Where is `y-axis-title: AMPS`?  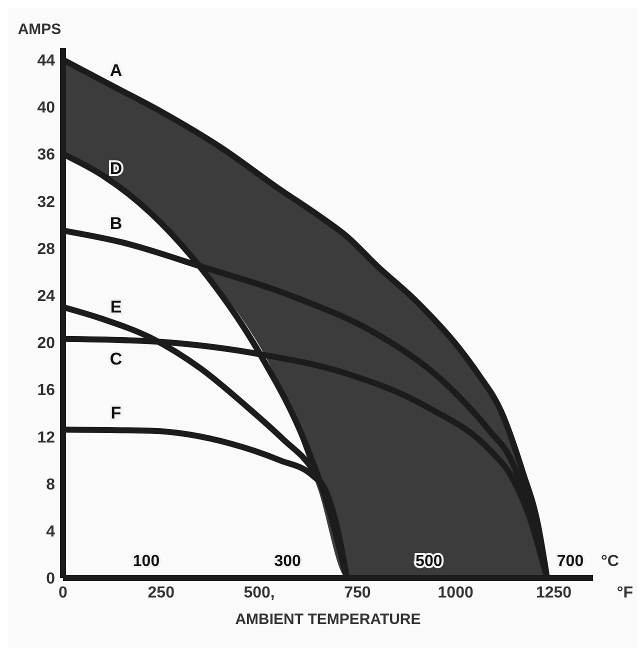
y-axis-title: AMPS is located at coordinates (40, 29).